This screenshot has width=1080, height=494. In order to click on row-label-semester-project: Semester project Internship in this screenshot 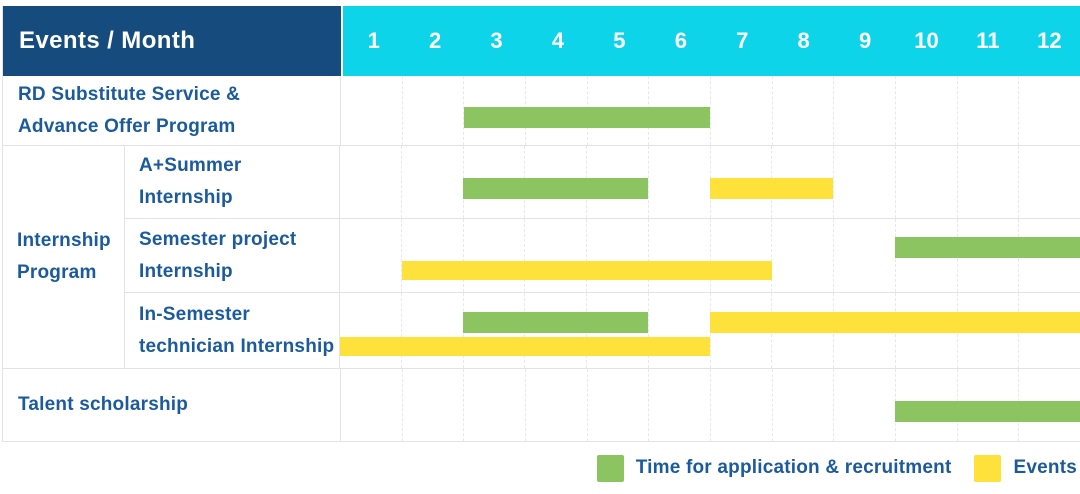, I will do `click(232, 255)`.